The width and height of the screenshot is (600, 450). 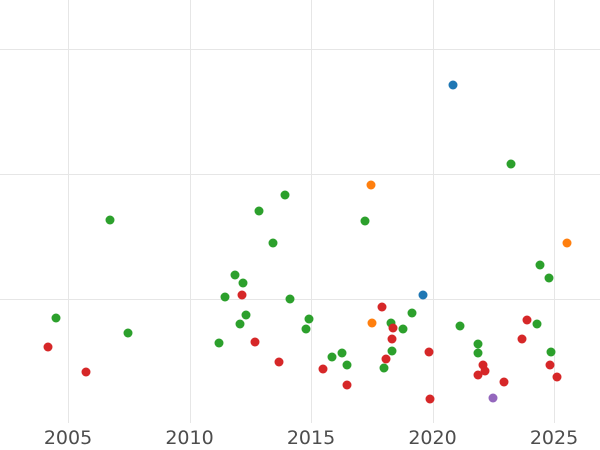 What do you see at coordinates (189, 438) in the screenshot?
I see `x-tick-label: 2010` at bounding box center [189, 438].